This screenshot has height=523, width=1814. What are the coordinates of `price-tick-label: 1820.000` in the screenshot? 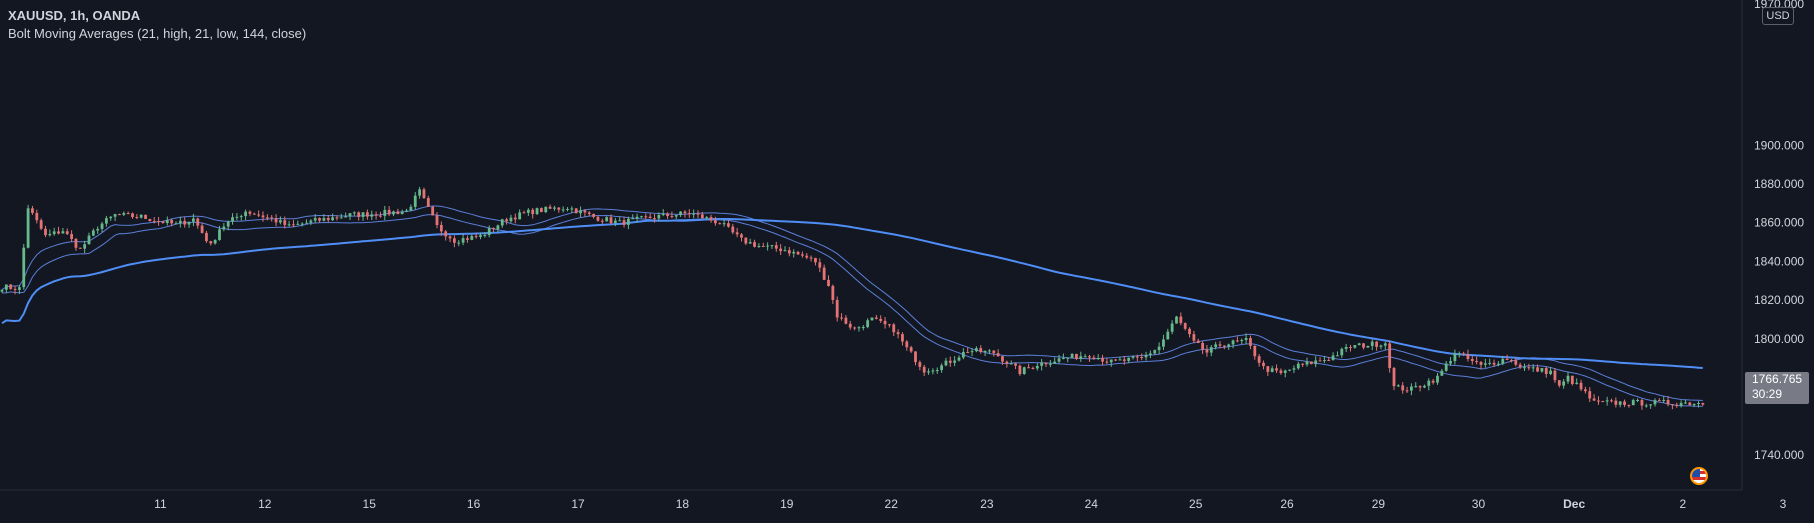 It's located at (1779, 300).